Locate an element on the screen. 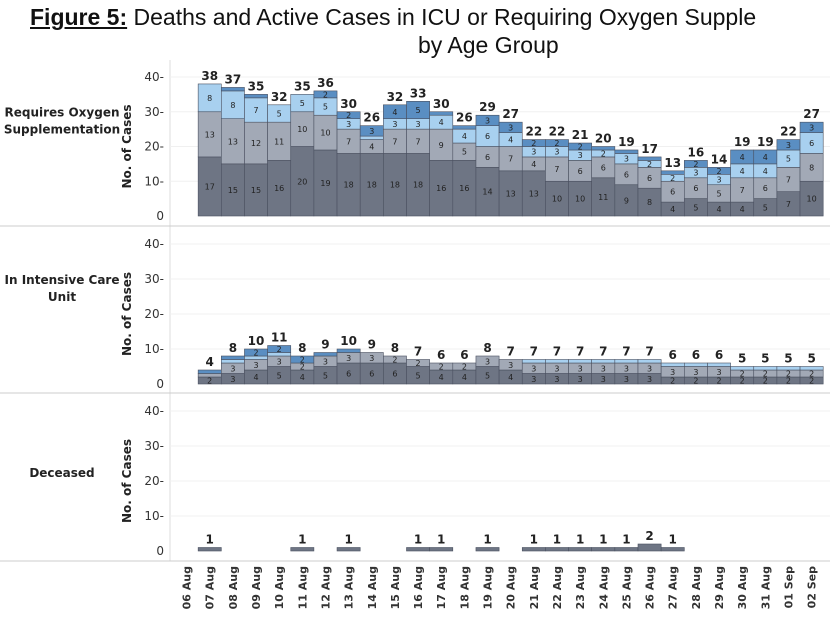  row-label: In Intensive Care Unit is located at coordinates (62, 288).